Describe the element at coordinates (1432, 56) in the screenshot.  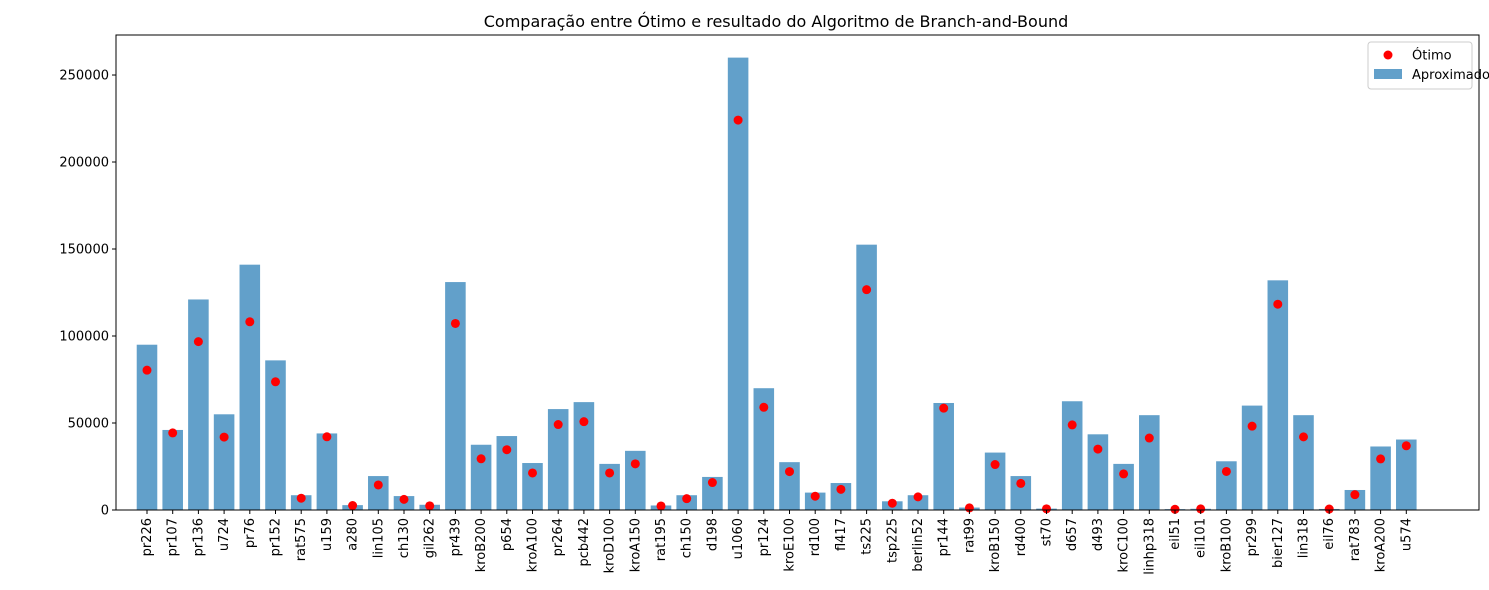
I see `legend-label-otimo: Ótimo` at that location.